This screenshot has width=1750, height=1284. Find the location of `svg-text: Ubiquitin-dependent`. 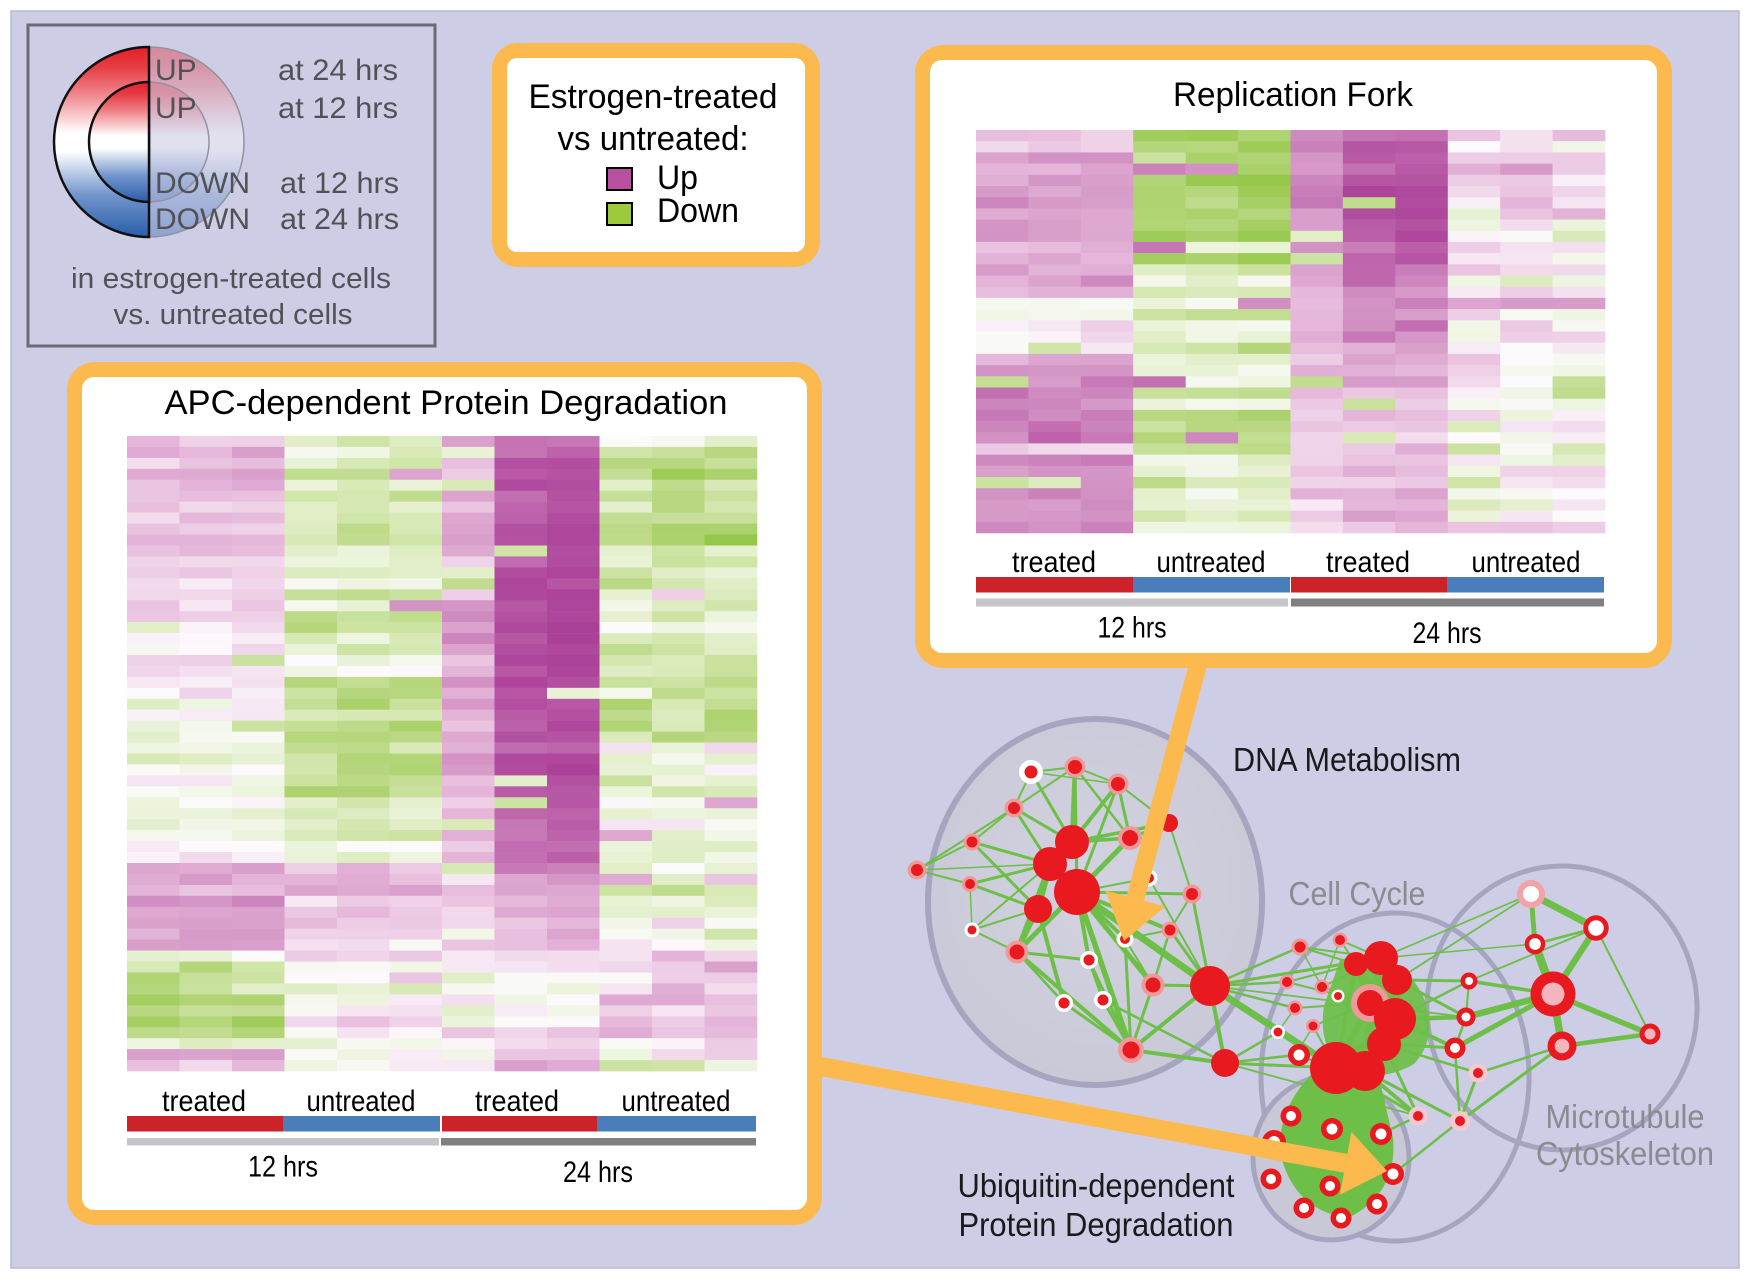

svg-text: Ubiquitin-dependent is located at coordinates (1096, 1185).